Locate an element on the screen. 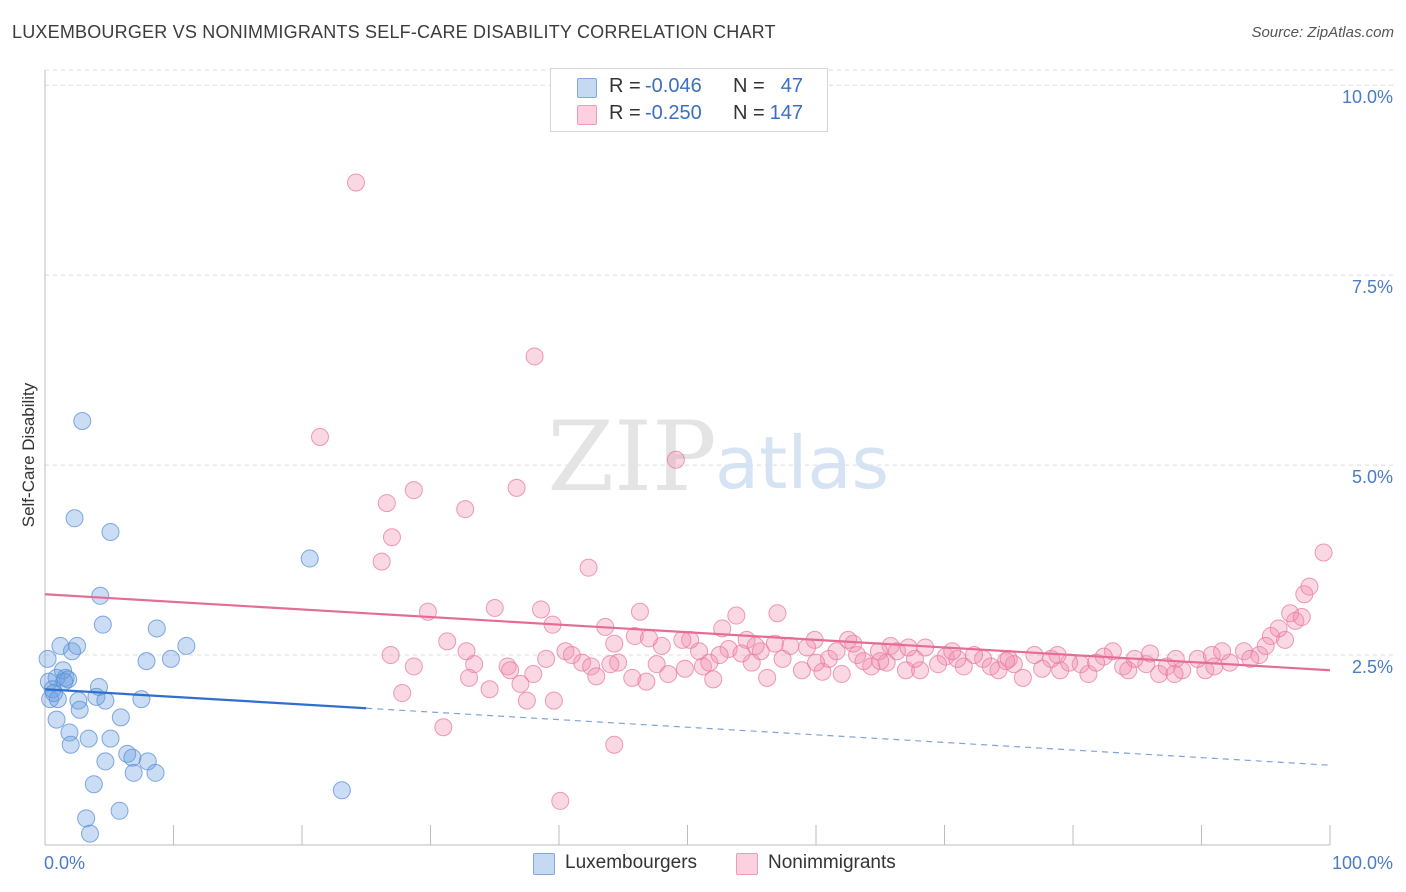  series-luxembourgers is located at coordinates (194, 627).